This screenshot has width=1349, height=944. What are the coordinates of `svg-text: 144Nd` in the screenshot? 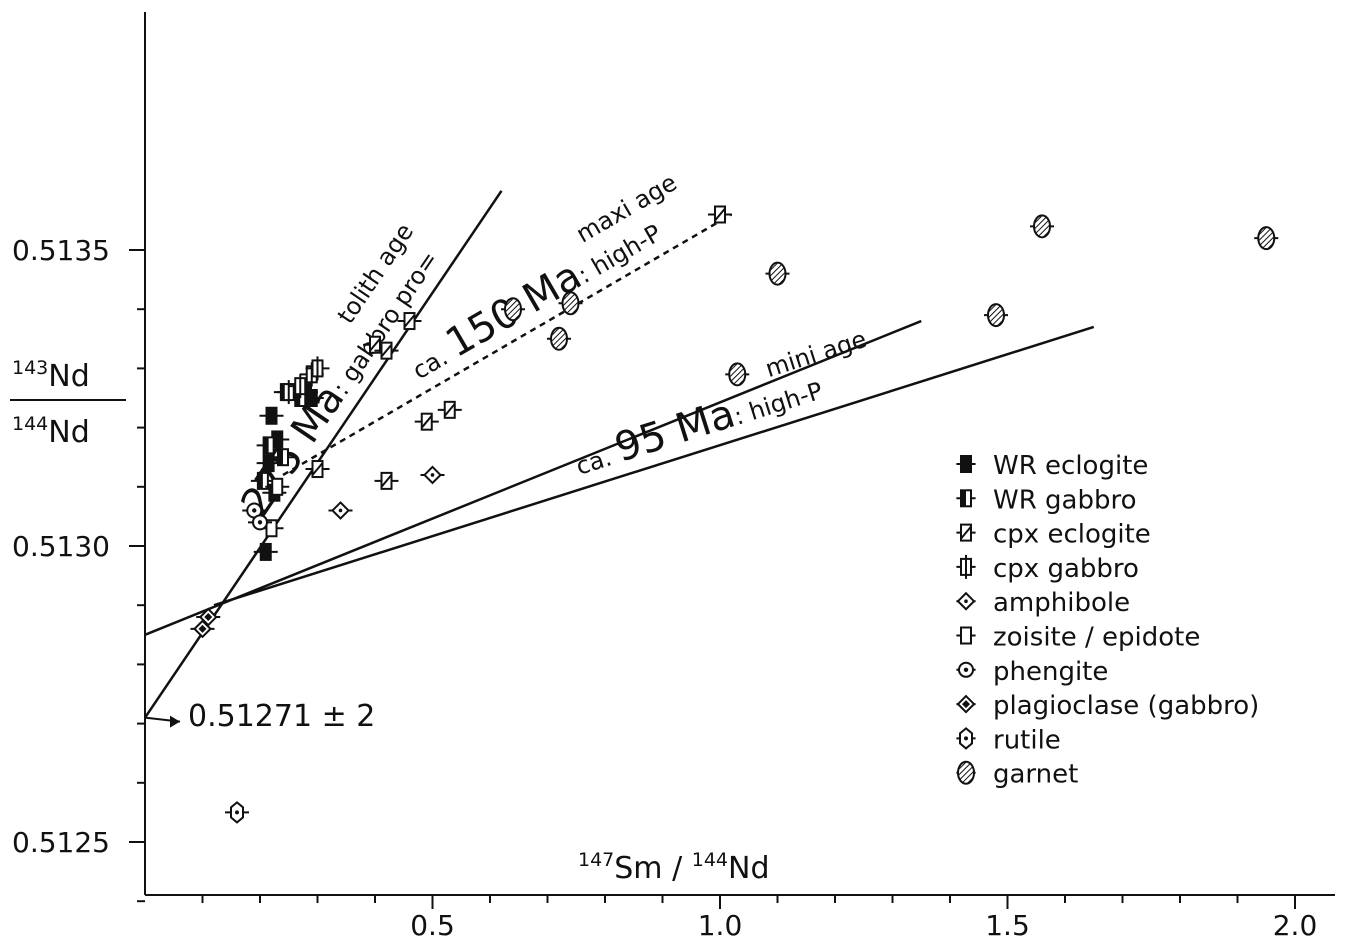 It's located at (51, 431).